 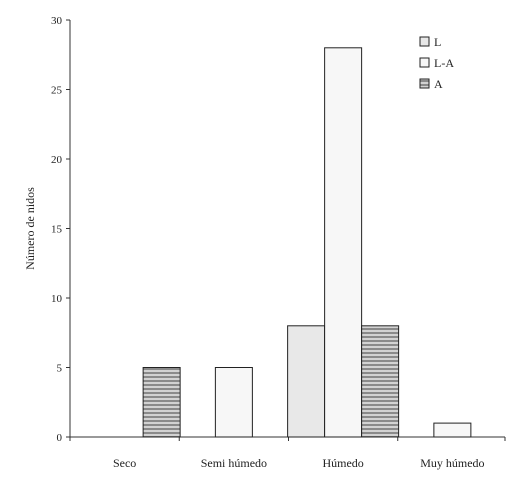 What do you see at coordinates (342, 463) in the screenshot?
I see `x-tick-label: Húmedo` at bounding box center [342, 463].